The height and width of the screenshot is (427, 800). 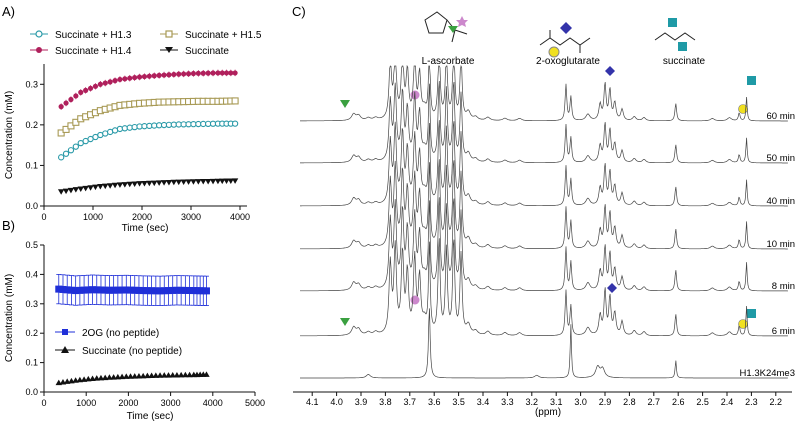 I want to click on square-marker-icon, so click(x=751, y=313).